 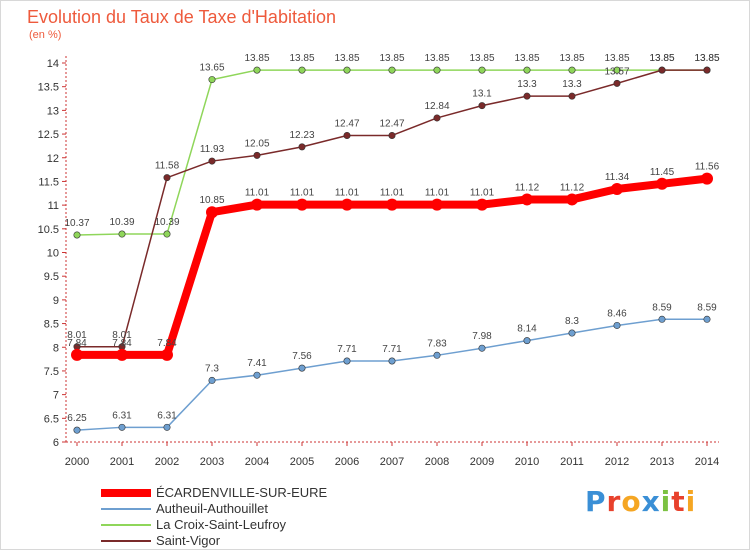 What do you see at coordinates (77, 462) in the screenshot?
I see `x-tick-label: 2000` at bounding box center [77, 462].